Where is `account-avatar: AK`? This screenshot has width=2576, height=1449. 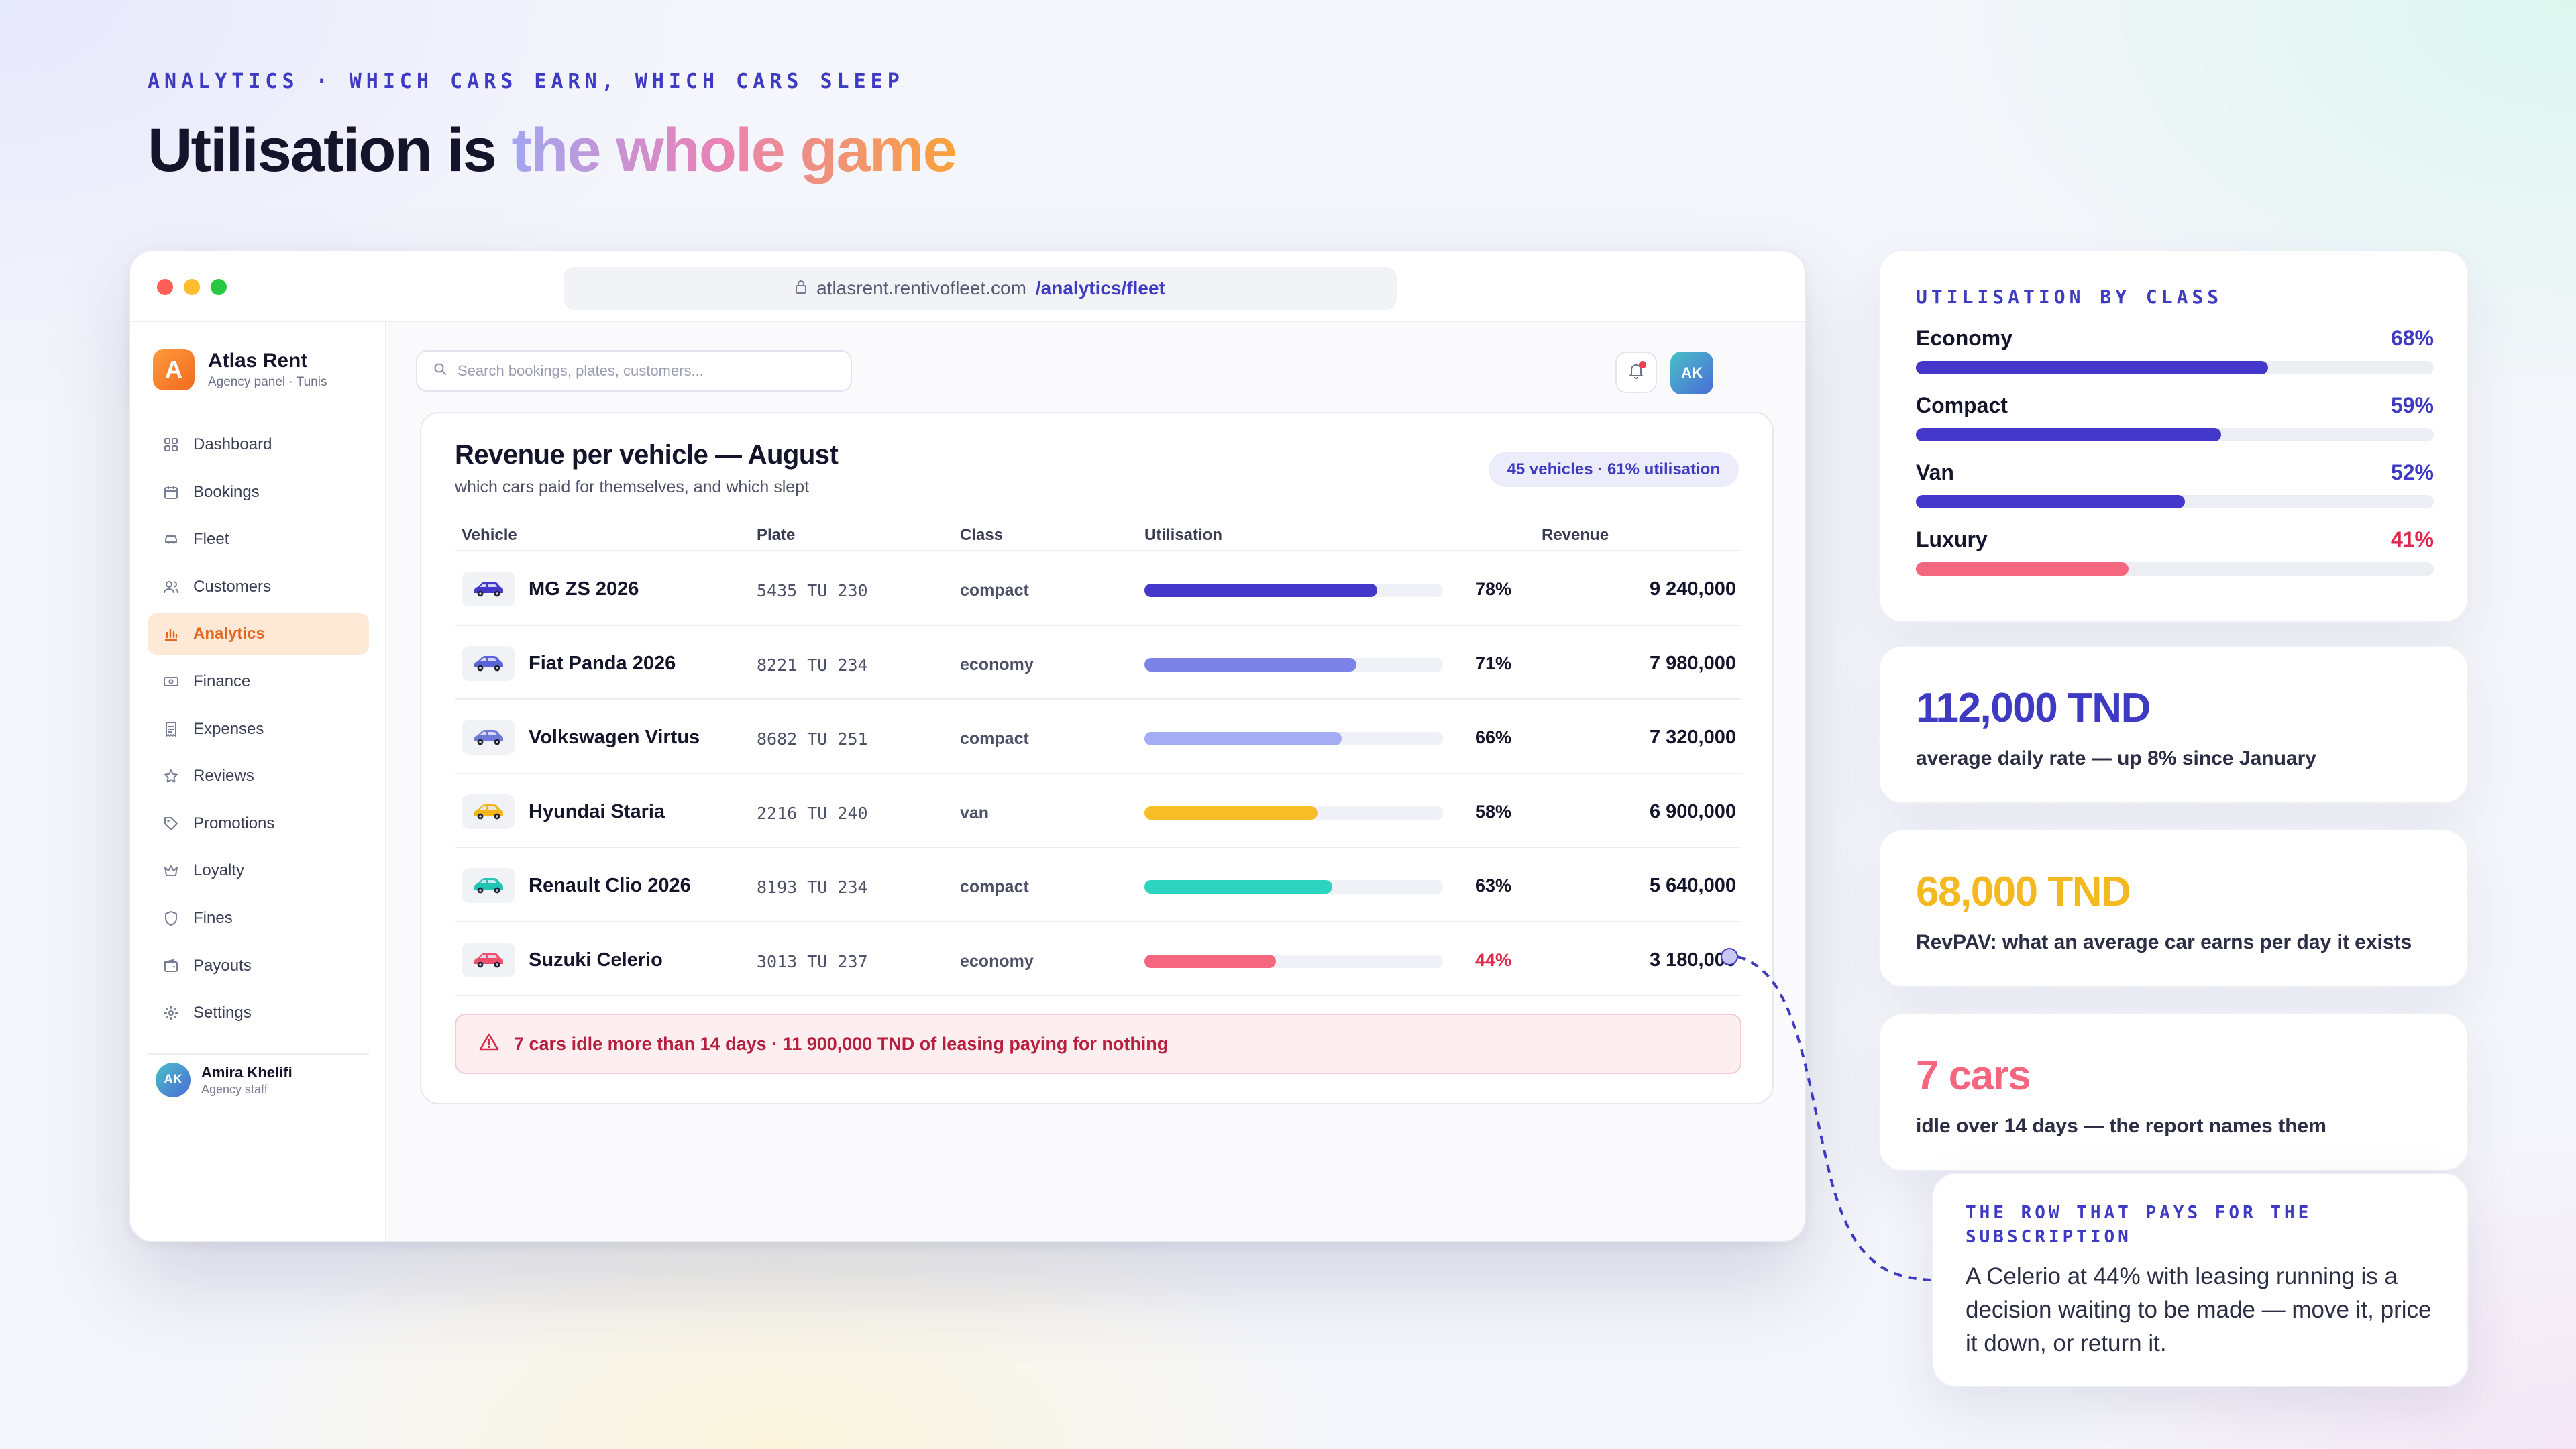
account-avatar: AK is located at coordinates (1691, 373).